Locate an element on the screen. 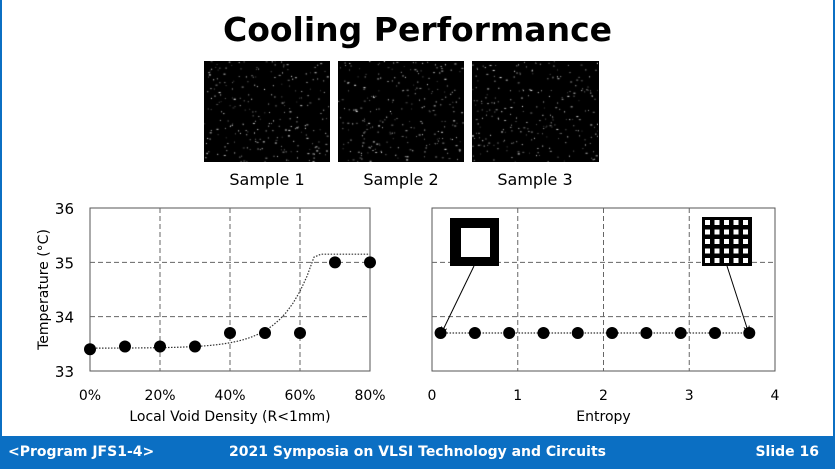 The width and height of the screenshot is (835, 469). footer-slide-number: Slide 16 is located at coordinates (787, 452).